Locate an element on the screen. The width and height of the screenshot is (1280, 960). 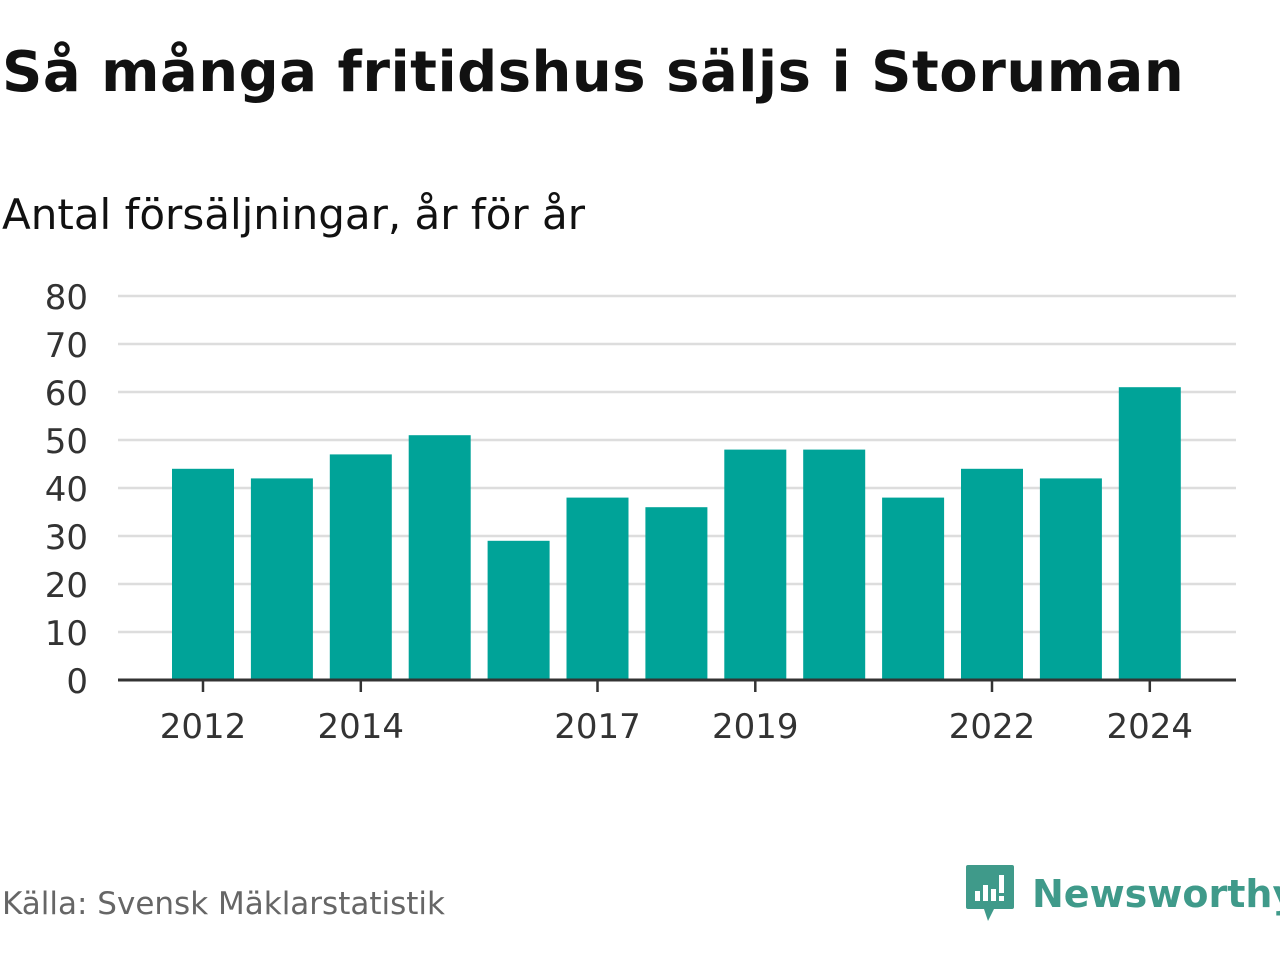
bar-2023 is located at coordinates (1070, 579).